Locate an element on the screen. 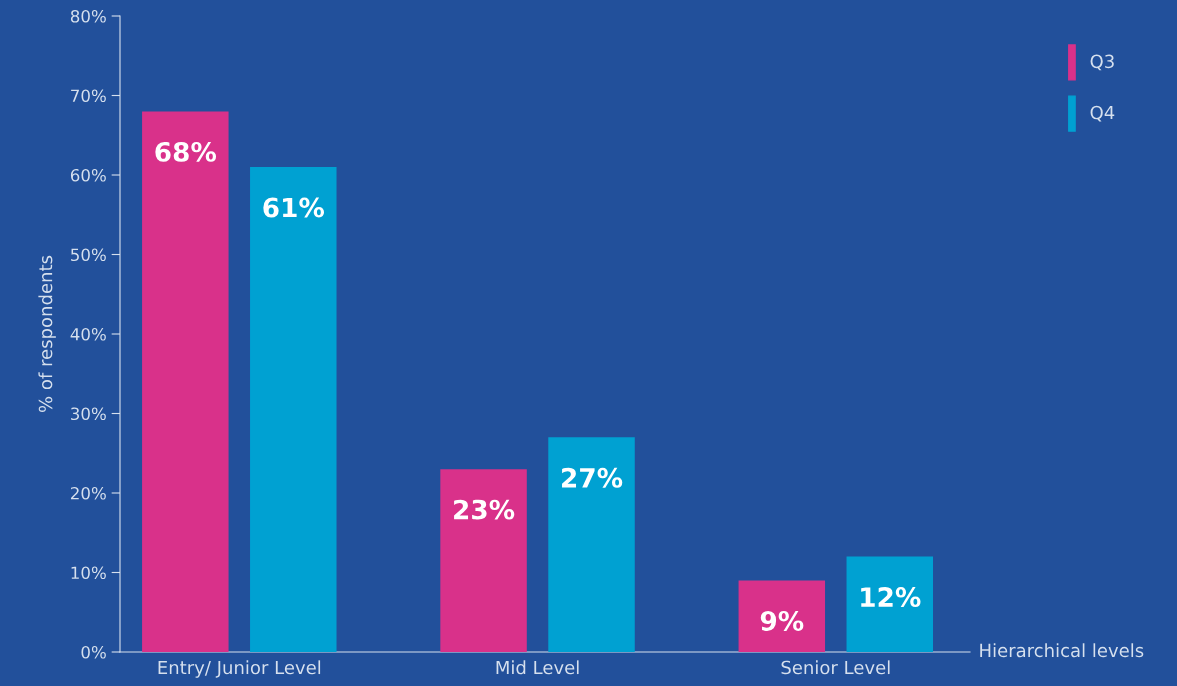 Image resolution: width=1177 pixels, height=686 pixels. y-tick-label: 50% is located at coordinates (88, 255).